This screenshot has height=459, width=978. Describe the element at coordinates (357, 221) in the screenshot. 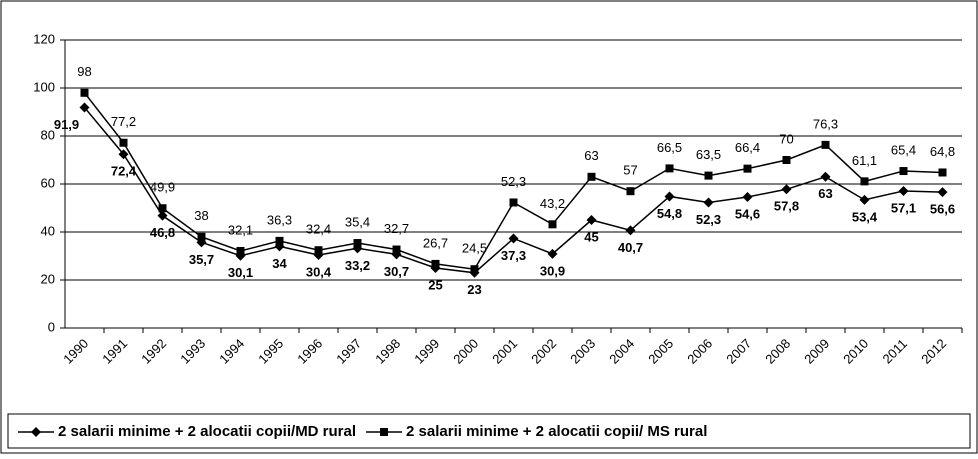

I see `data-label: 35,4` at that location.